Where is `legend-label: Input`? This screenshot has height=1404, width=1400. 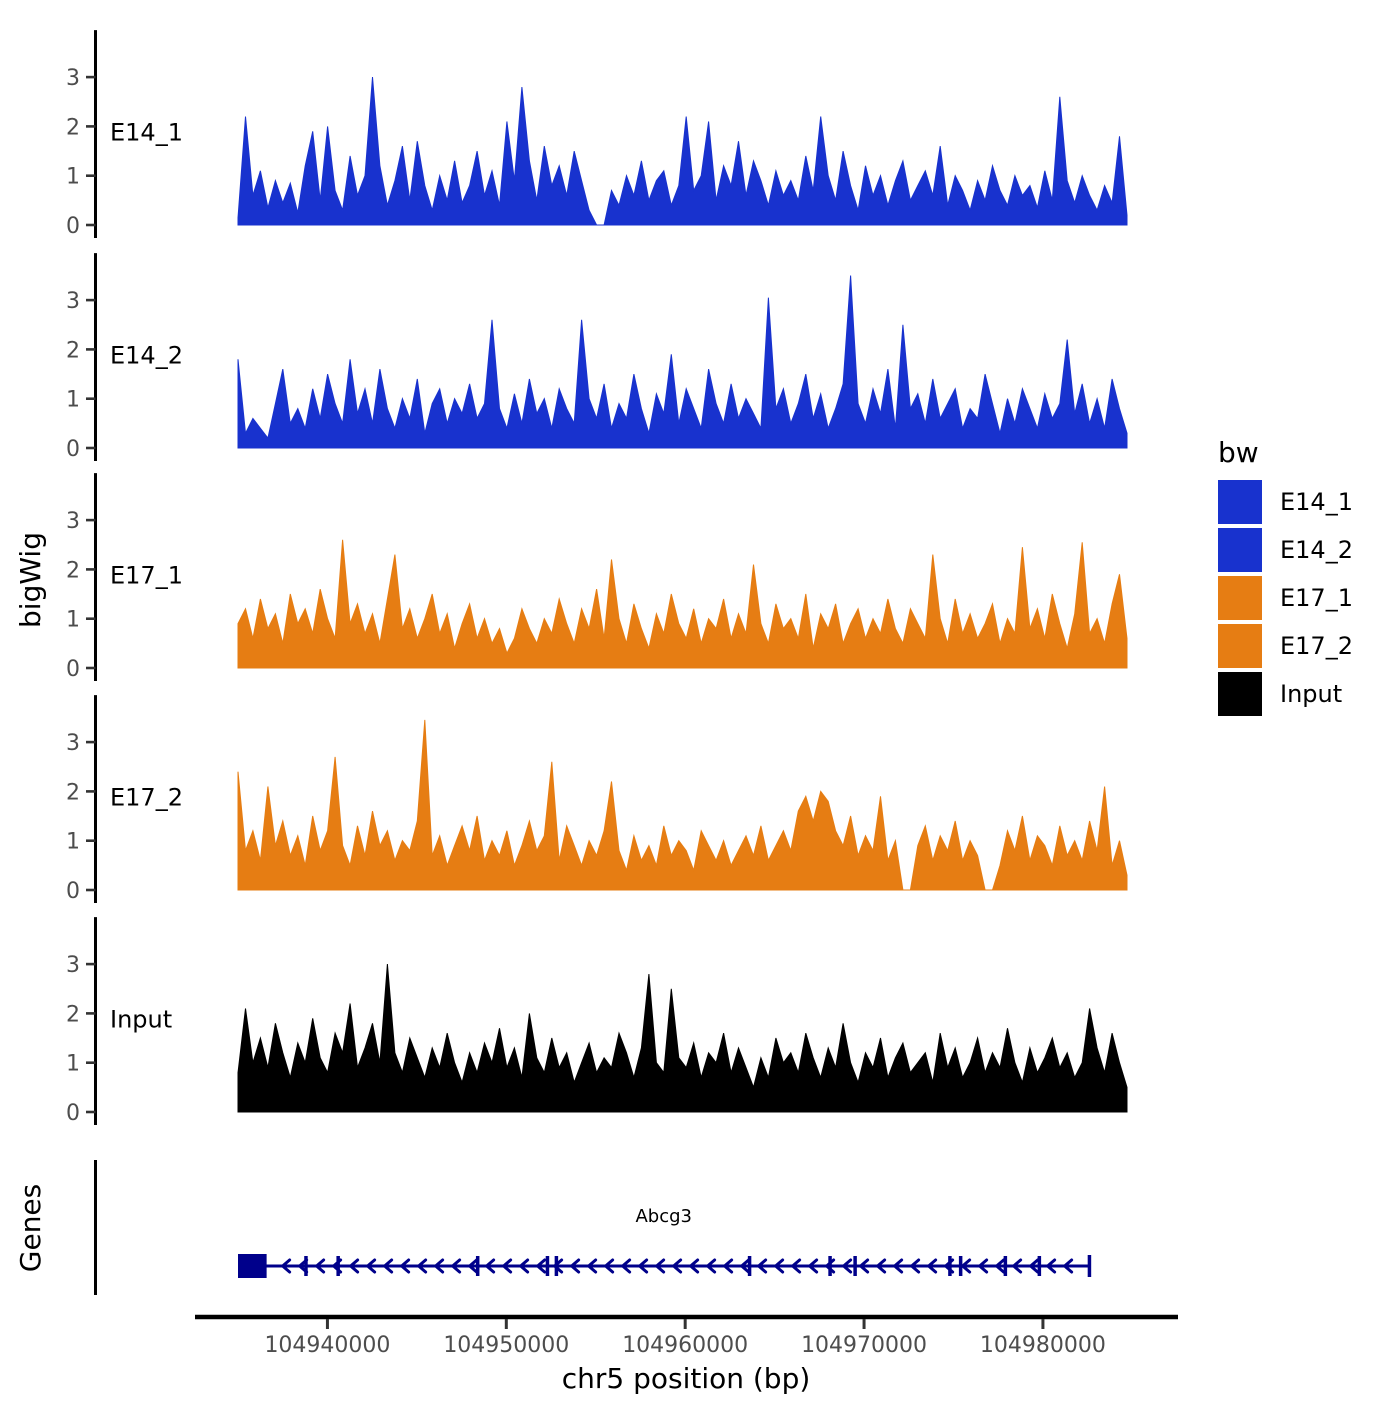 legend-label: Input is located at coordinates (1311, 694).